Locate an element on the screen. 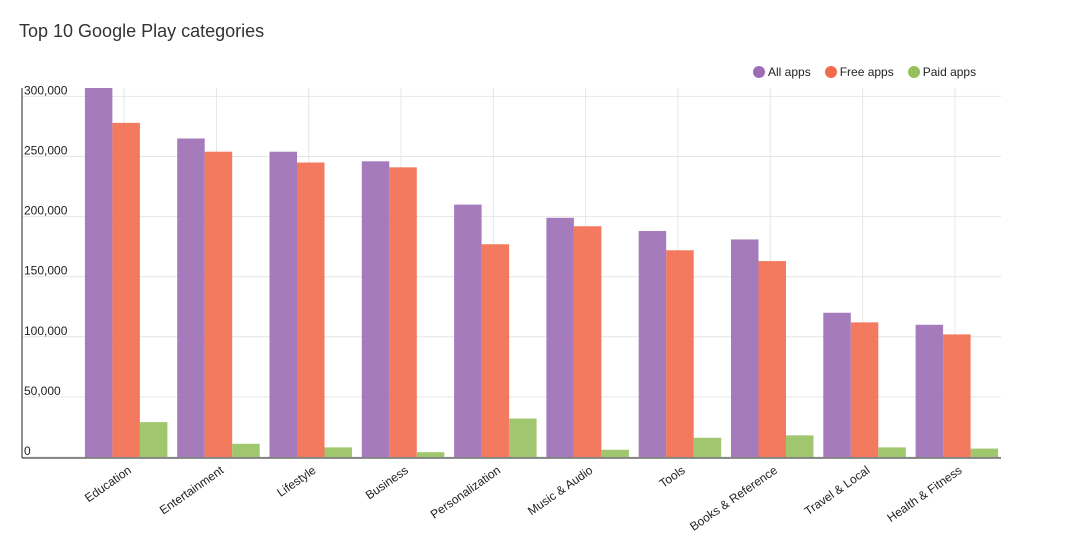 This screenshot has width=1077, height=553. y-tick-label: 150,000 is located at coordinates (46, 271).